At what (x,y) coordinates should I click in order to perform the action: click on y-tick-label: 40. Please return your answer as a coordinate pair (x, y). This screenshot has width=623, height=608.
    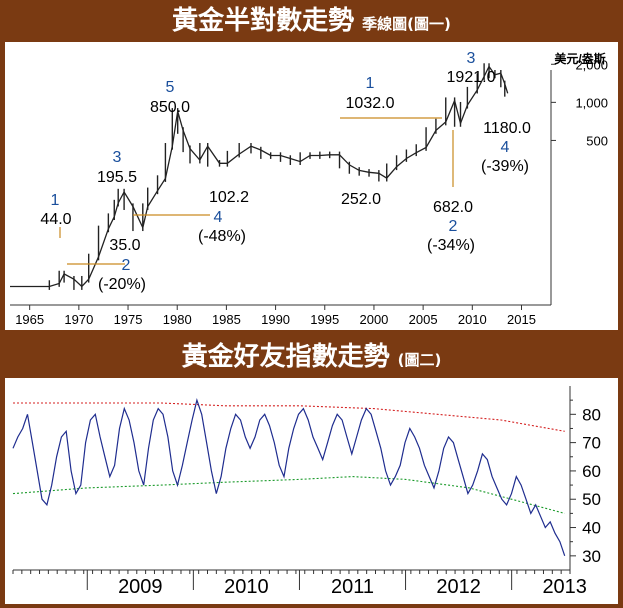
    Looking at the image, I should click on (591, 528).